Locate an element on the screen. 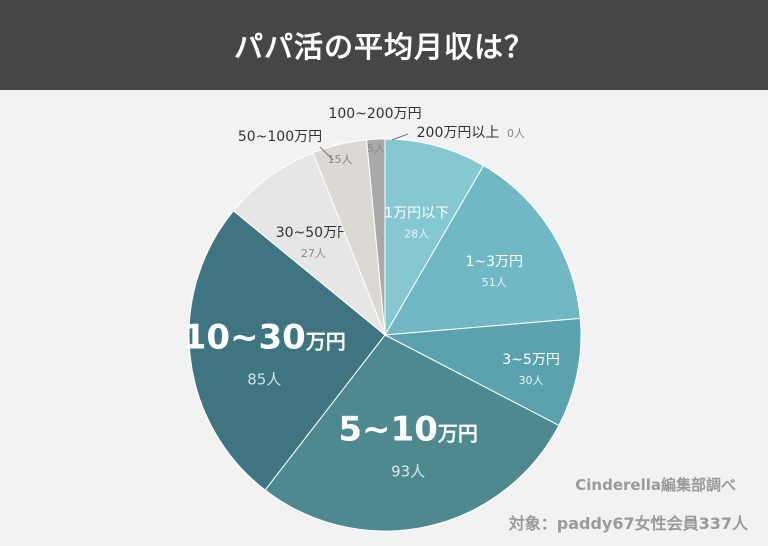 Image resolution: width=768 pixels, height=546 pixels. slice-label: 30~50万円 is located at coordinates (313, 233).